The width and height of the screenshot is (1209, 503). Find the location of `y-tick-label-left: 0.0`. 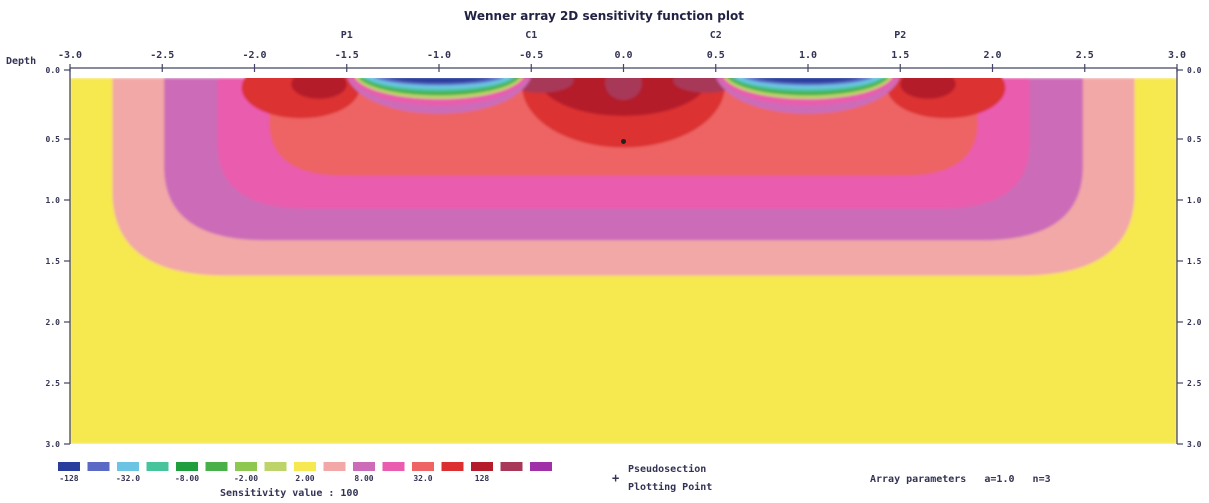

y-tick-label-left: 0.0 is located at coordinates (53, 70).